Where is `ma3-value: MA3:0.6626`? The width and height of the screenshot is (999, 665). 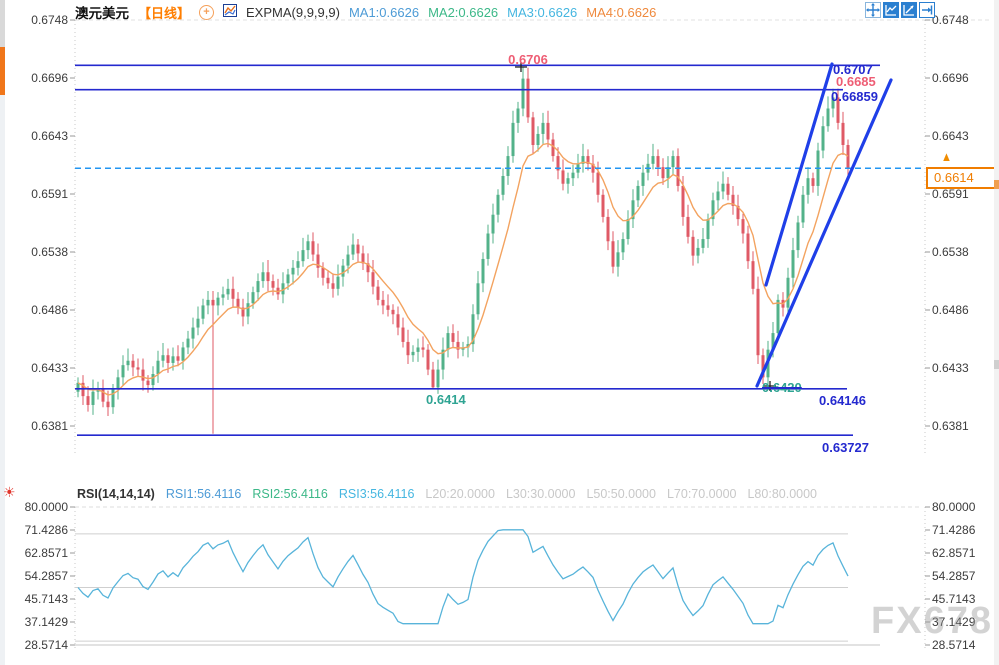
ma3-value: MA3:0.6626 is located at coordinates (542, 12).